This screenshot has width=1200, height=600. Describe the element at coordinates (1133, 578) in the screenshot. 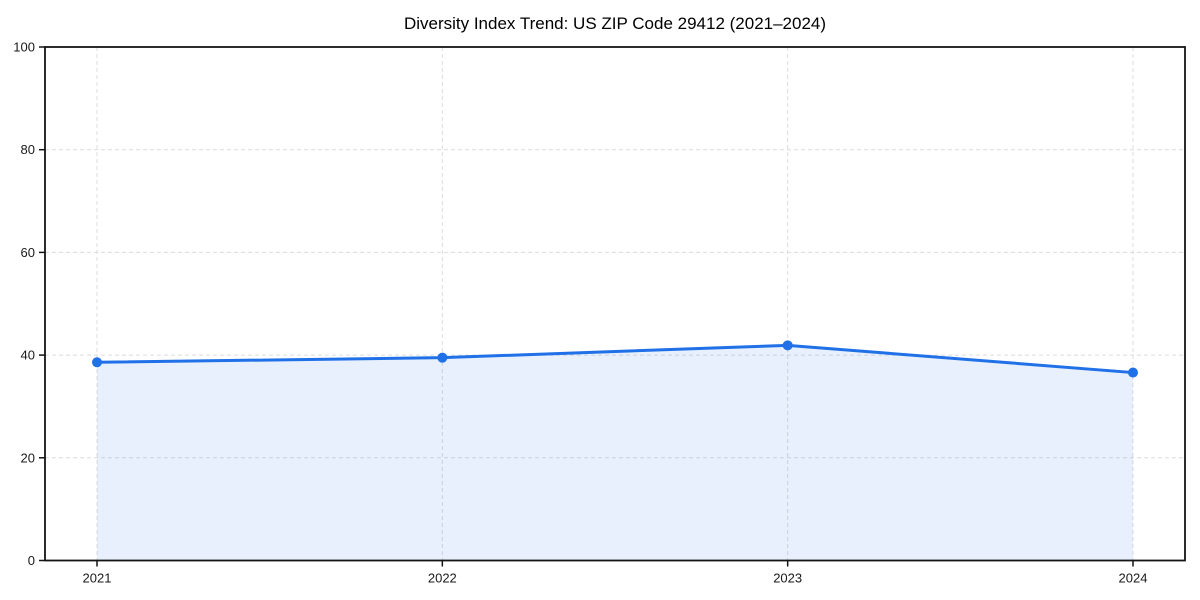

I see `x-axis-tick-label: 2024` at that location.